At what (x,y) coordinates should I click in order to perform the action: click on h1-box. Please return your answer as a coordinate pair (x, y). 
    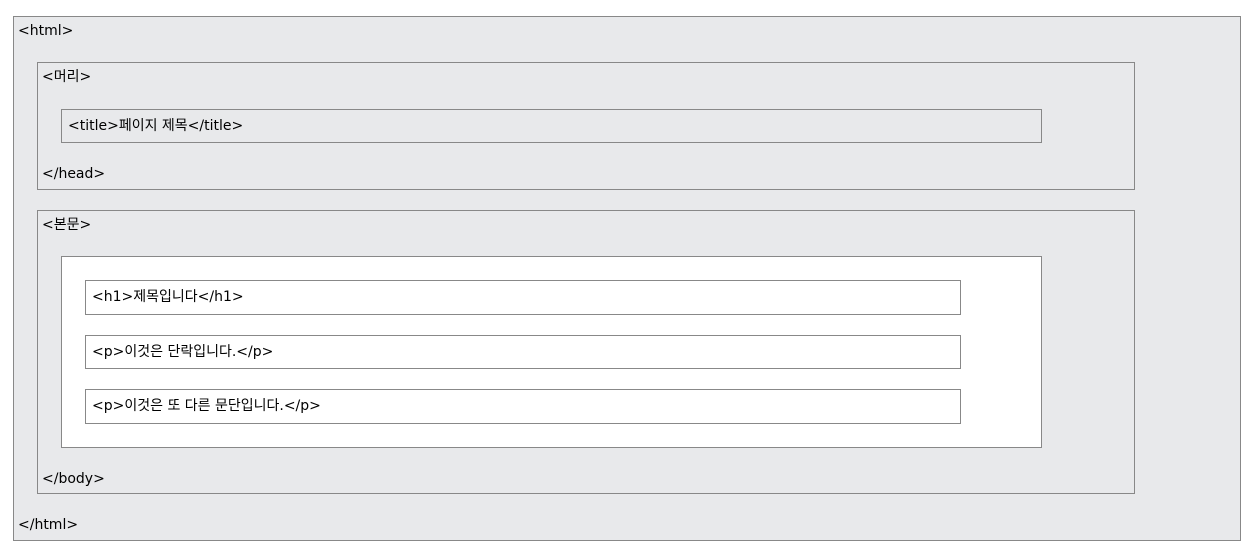
    Looking at the image, I should click on (523, 297).